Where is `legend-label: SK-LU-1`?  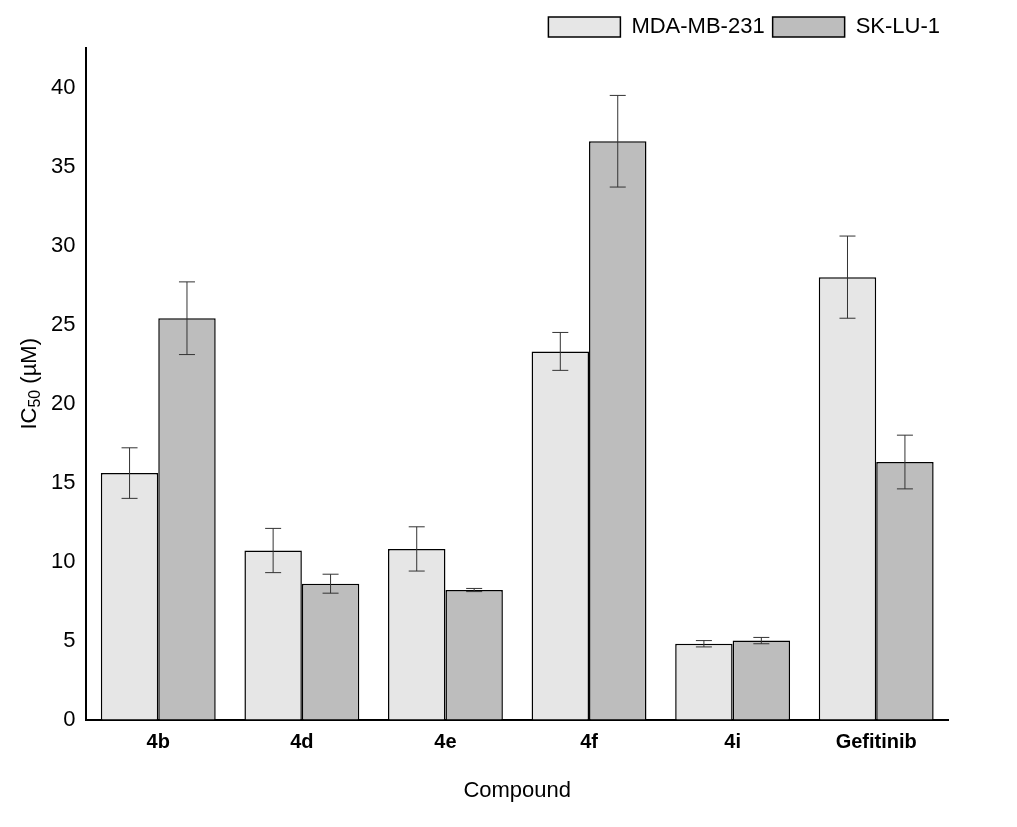 legend-label: SK-LU-1 is located at coordinates (897, 26).